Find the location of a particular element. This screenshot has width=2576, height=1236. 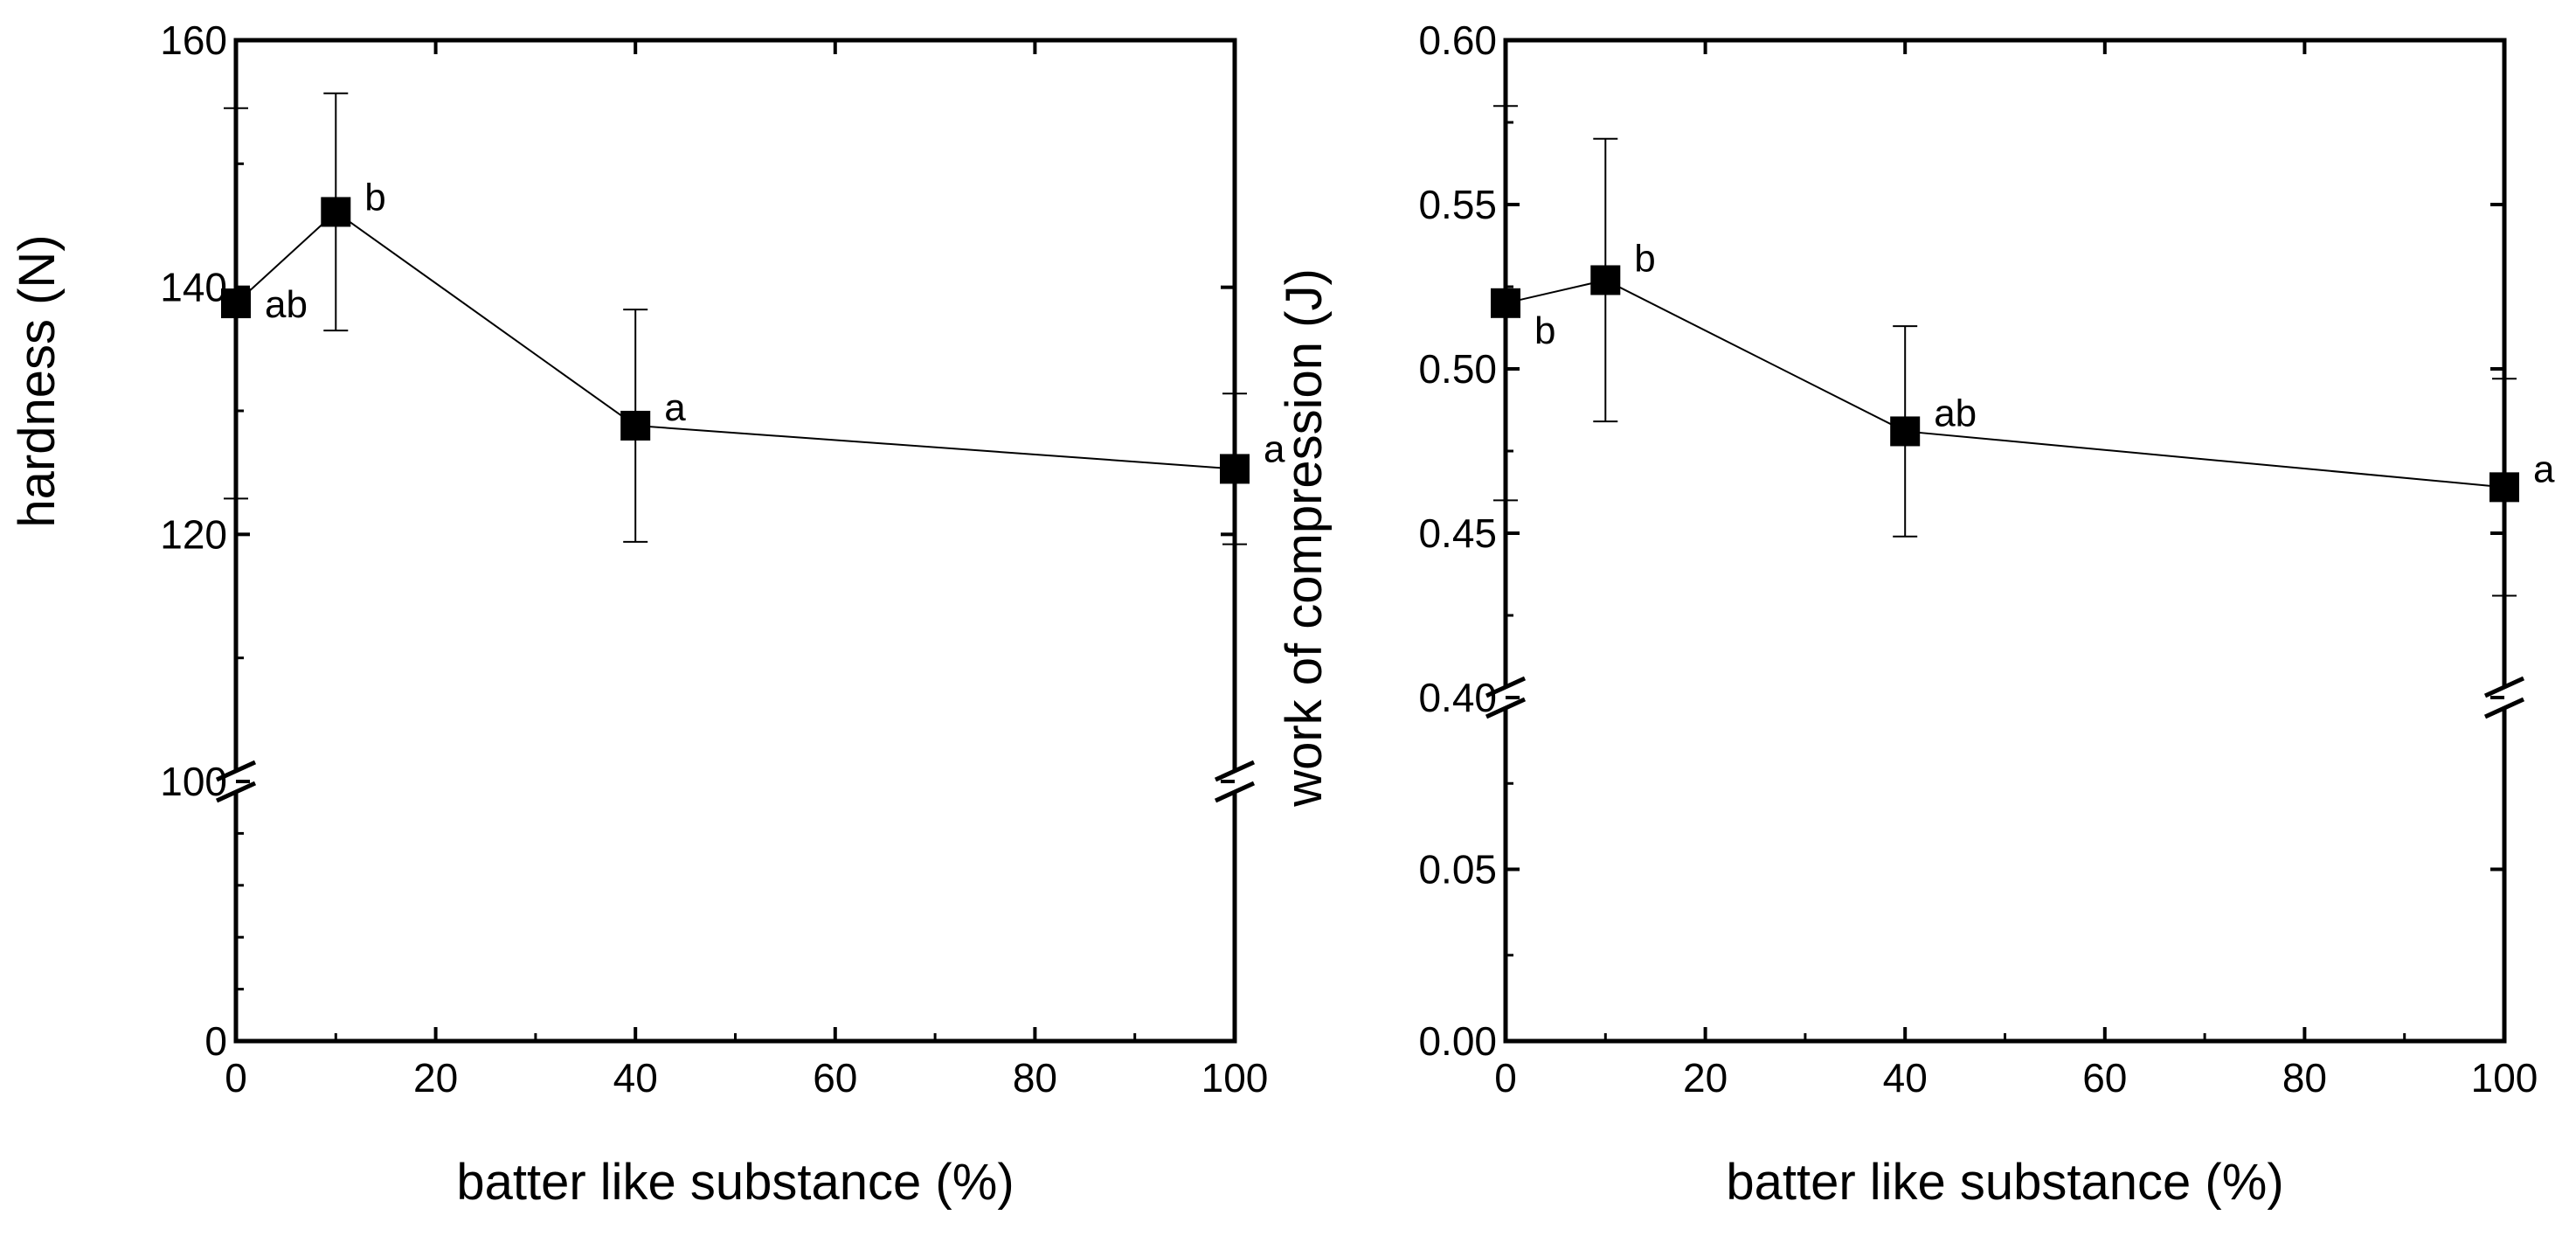

y-axis-title: hardness (N) is located at coordinates (37, 380).